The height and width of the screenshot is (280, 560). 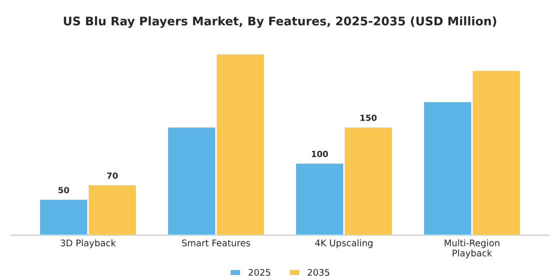 What do you see at coordinates (319, 272) in the screenshot?
I see `legend-label: 2035` at bounding box center [319, 272].